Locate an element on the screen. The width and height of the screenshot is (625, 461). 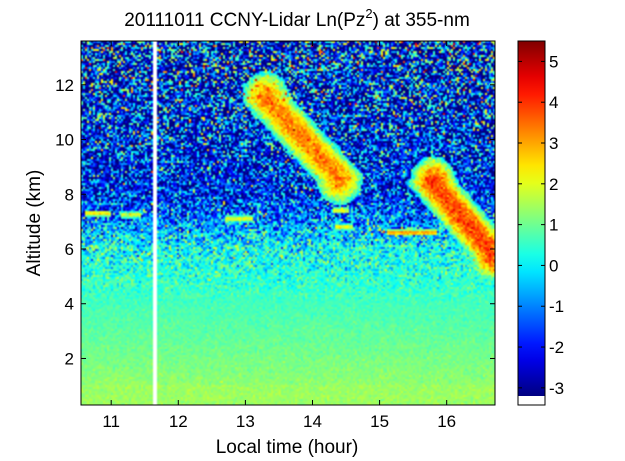
x-axis-label: Local time (hour) is located at coordinates (287, 447).